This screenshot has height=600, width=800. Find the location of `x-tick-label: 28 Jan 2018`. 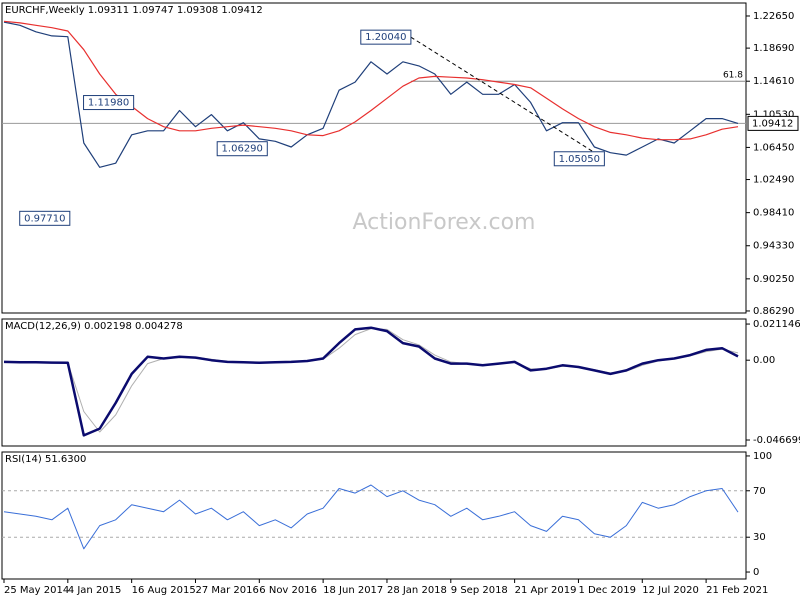

x-tick-label: 28 Jan 2018 is located at coordinates (417, 590).